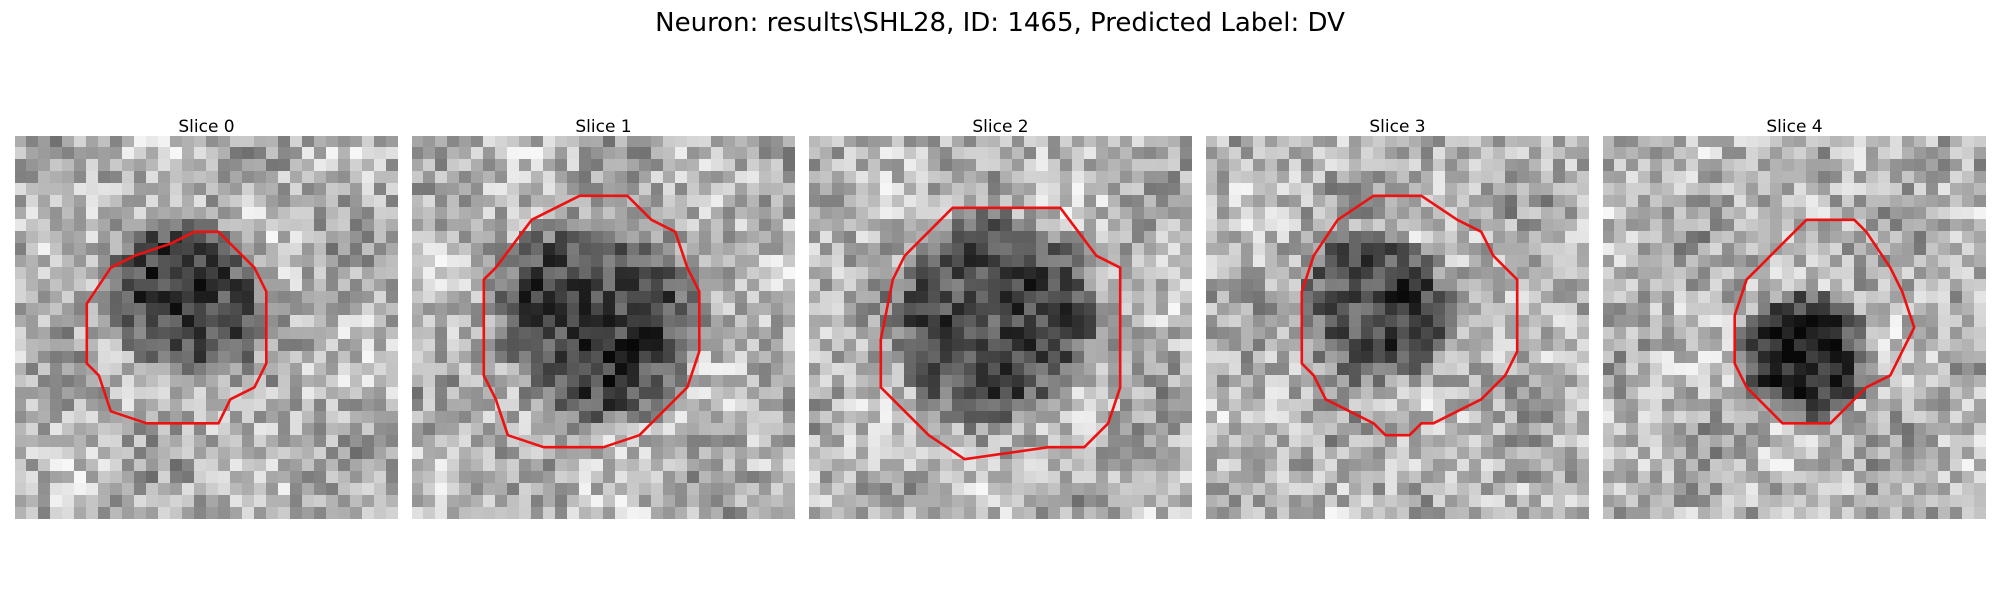  I want to click on slice-2-title: Slice 2, so click(1000, 127).